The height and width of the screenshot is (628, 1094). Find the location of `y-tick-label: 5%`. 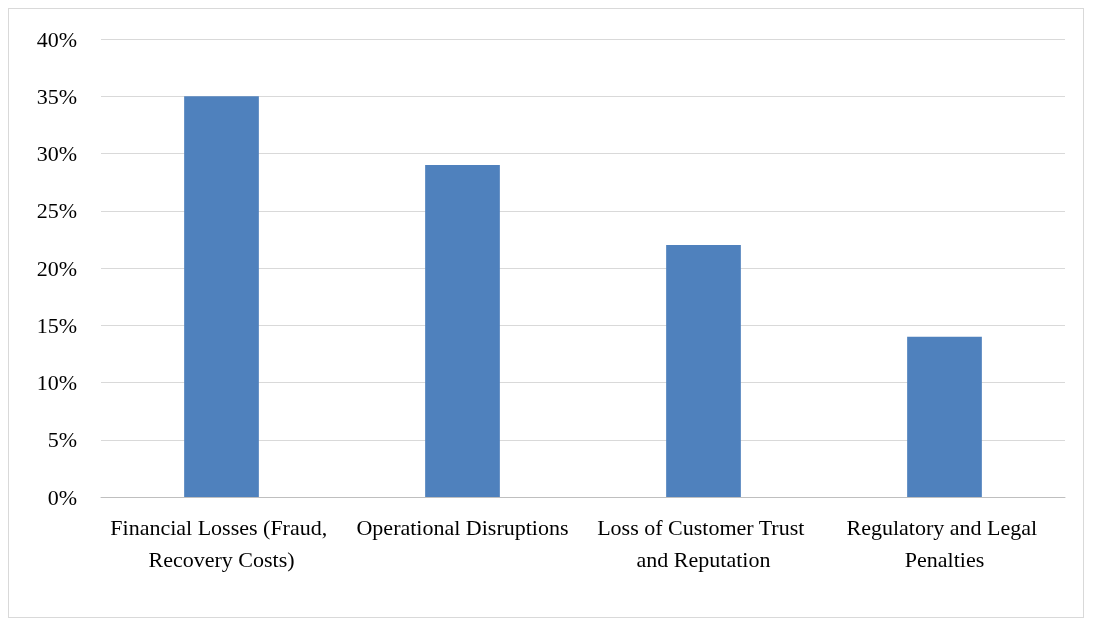

y-tick-label: 5% is located at coordinates (62, 440).